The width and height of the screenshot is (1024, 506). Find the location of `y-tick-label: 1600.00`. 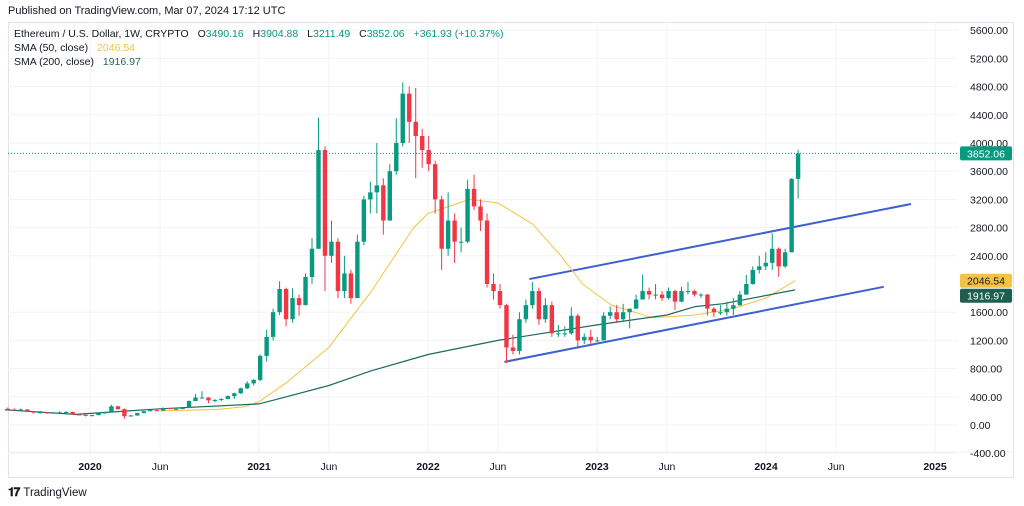

y-tick-label: 1600.00 is located at coordinates (989, 313).